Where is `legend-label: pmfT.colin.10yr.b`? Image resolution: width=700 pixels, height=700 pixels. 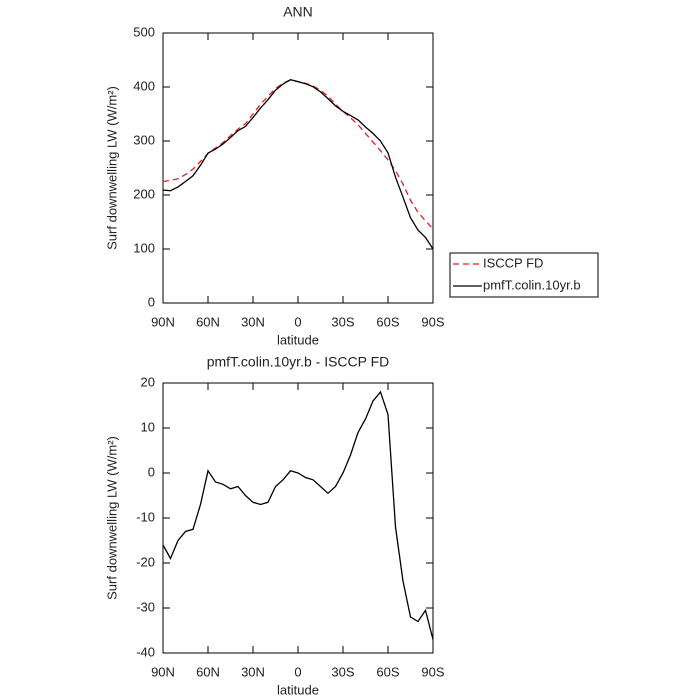
legend-label: pmfT.colin.10yr.b is located at coordinates (532, 284).